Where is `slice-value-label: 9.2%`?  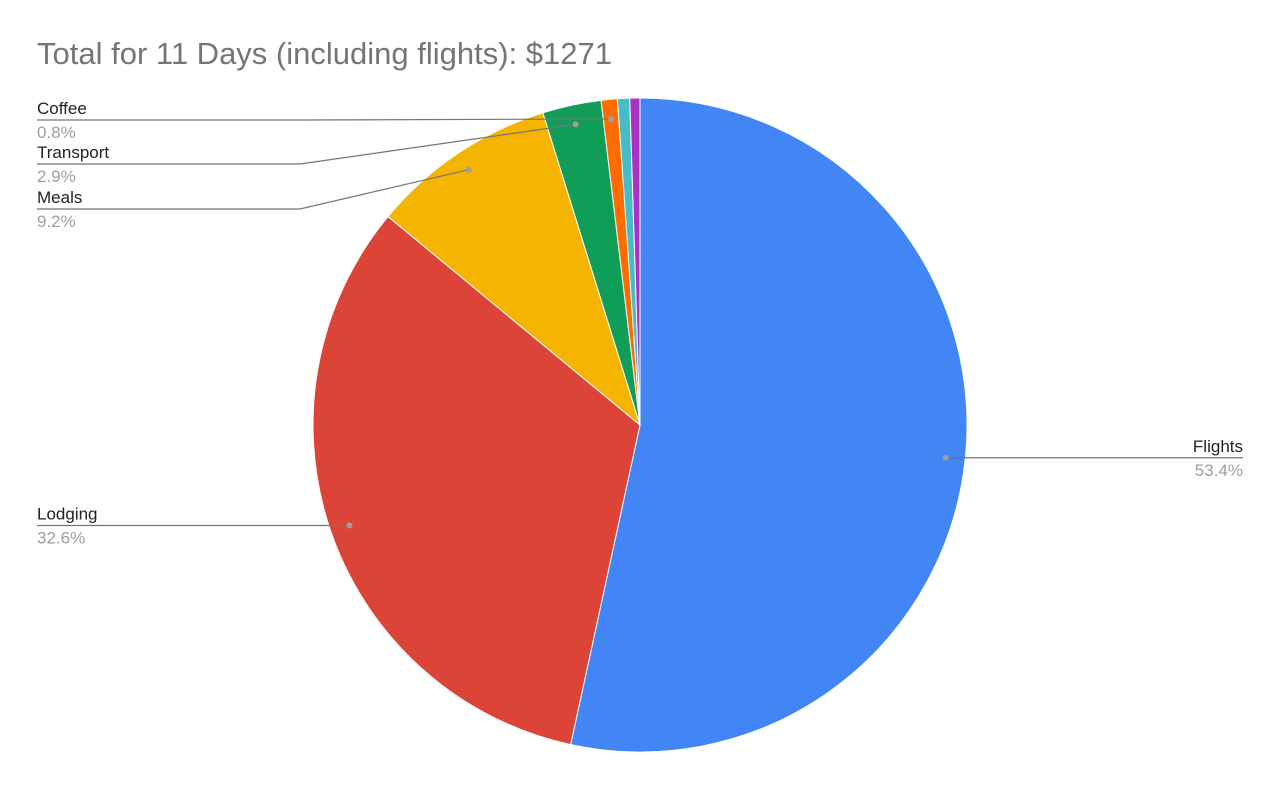
slice-value-label: 9.2% is located at coordinates (56, 221).